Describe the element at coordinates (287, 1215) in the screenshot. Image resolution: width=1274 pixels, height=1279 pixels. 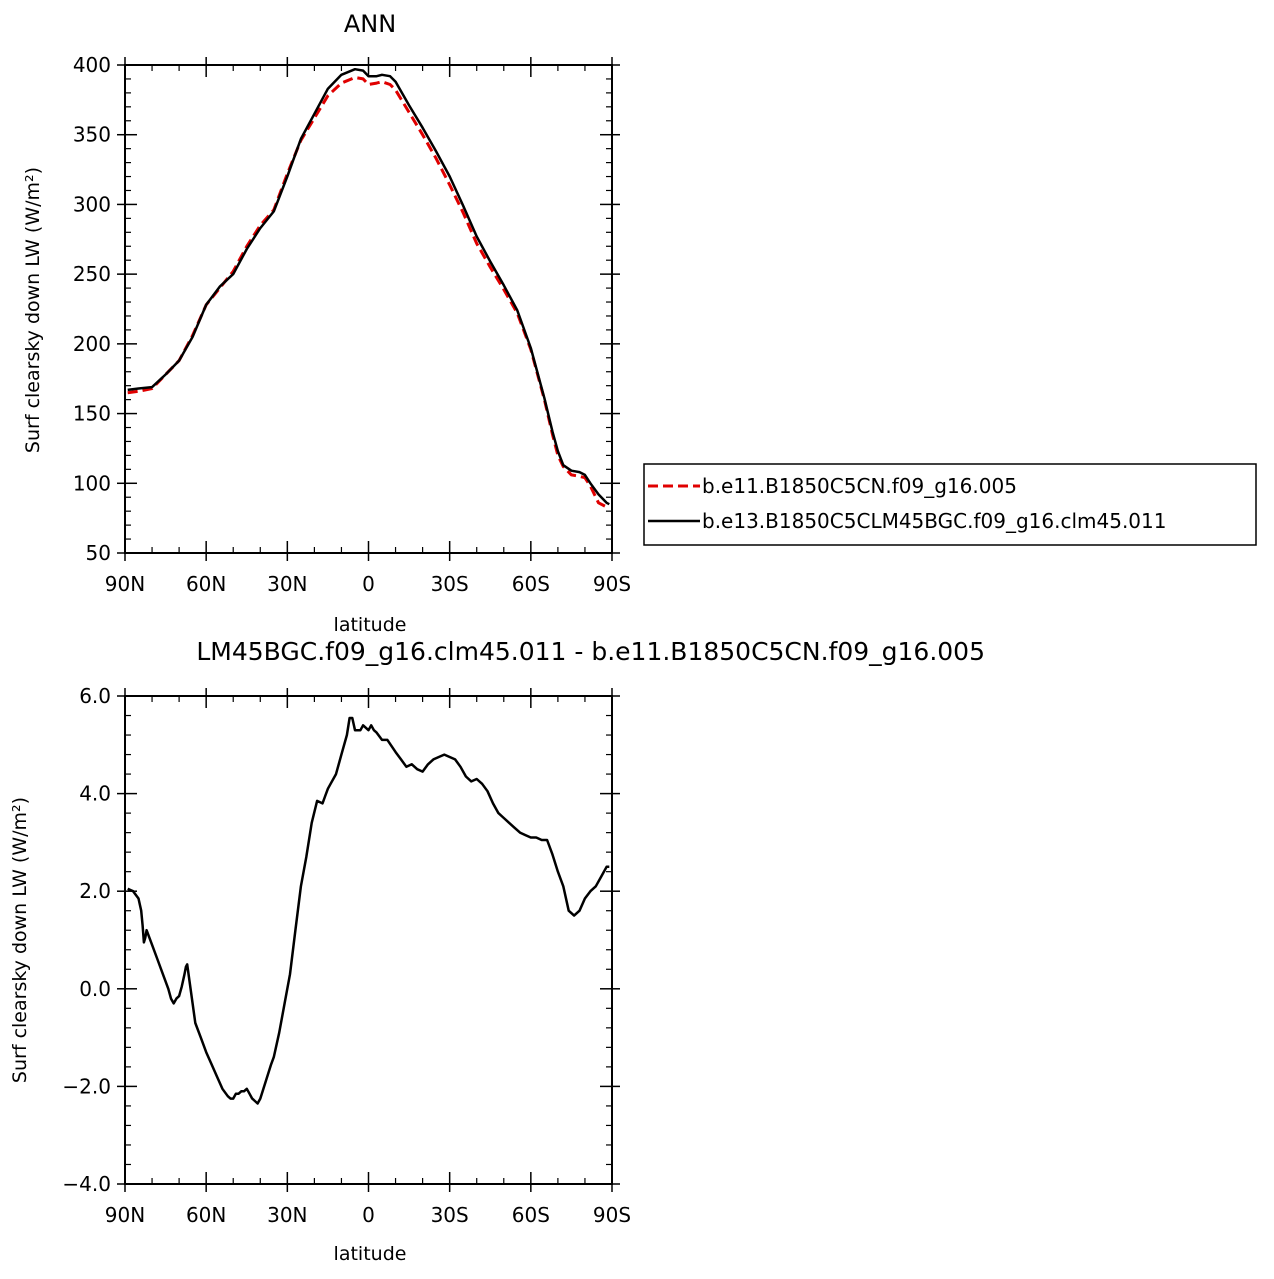
I see `bottom-x-tick-label: 30N` at that location.